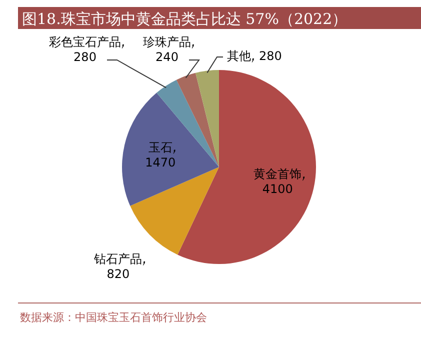 This screenshot has width=421, height=342. I want to click on value-label: 240, so click(167, 57).